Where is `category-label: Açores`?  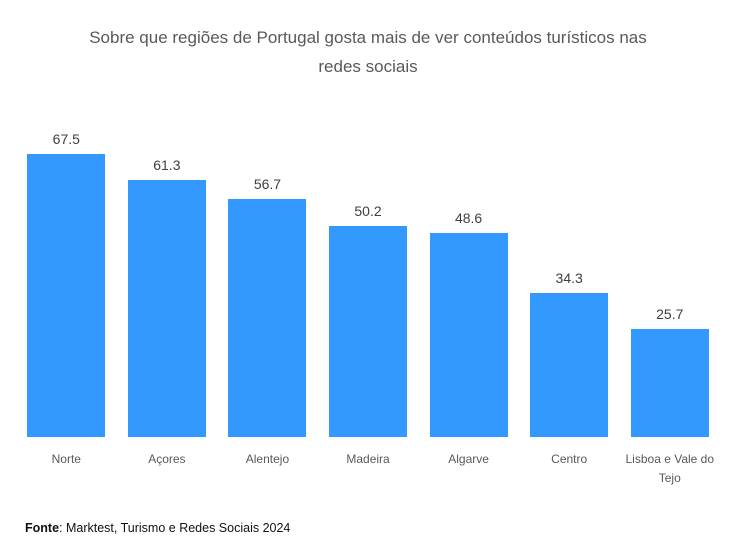
category-label: Açores is located at coordinates (167, 459).